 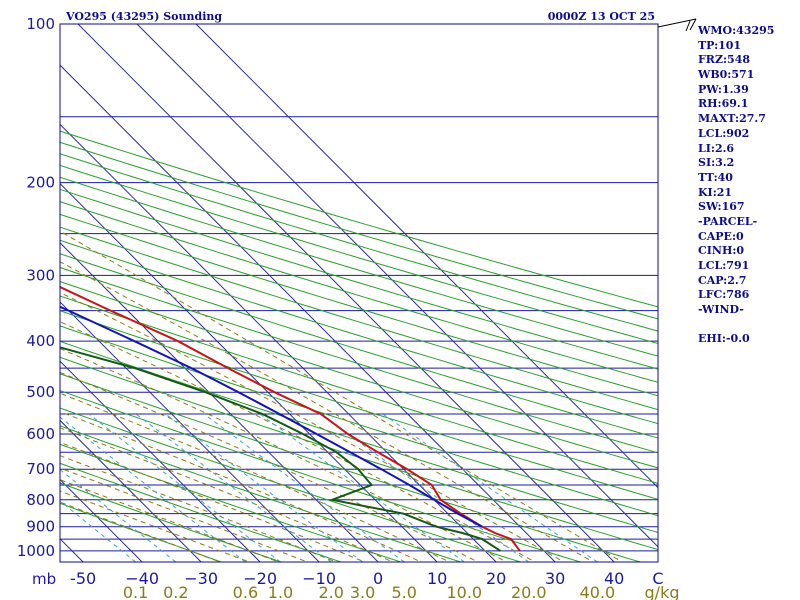 What do you see at coordinates (723, 89) in the screenshot?
I see `index-item: PW:1.39` at bounding box center [723, 89].